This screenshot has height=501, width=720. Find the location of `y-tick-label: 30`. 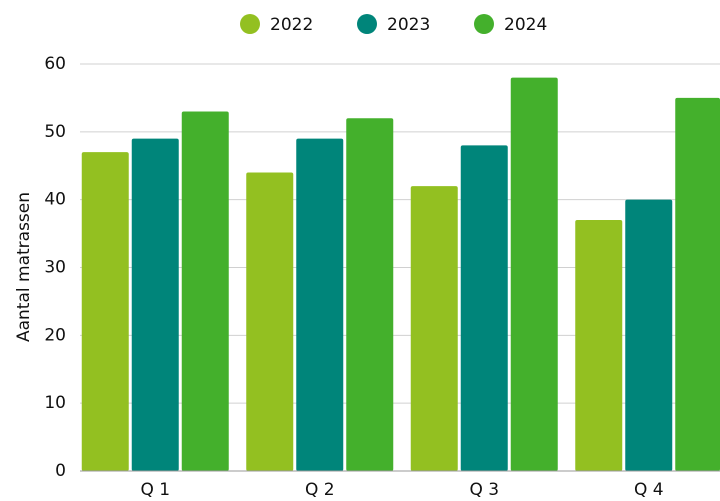

y-tick-label: 30 is located at coordinates (55, 268).